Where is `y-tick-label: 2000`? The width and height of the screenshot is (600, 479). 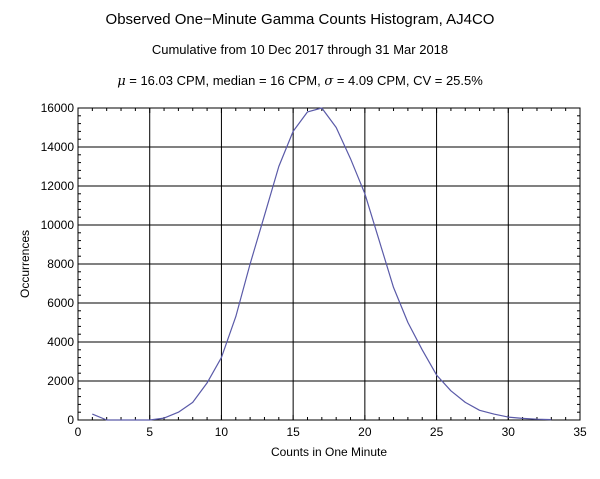 y-tick-label: 2000 is located at coordinates (60, 381).